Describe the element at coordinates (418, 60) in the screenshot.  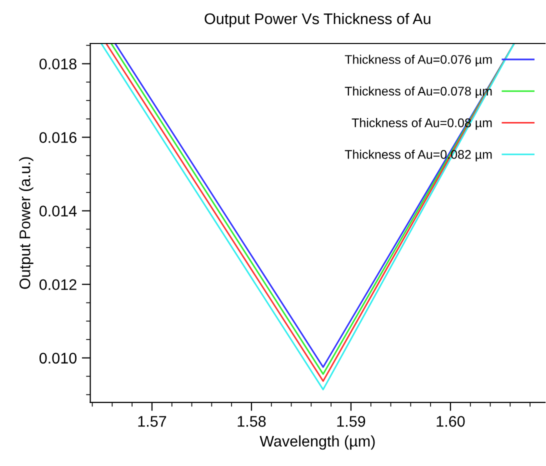
I see `legend-label: Thickness of Au=0.076 µm` at that location.